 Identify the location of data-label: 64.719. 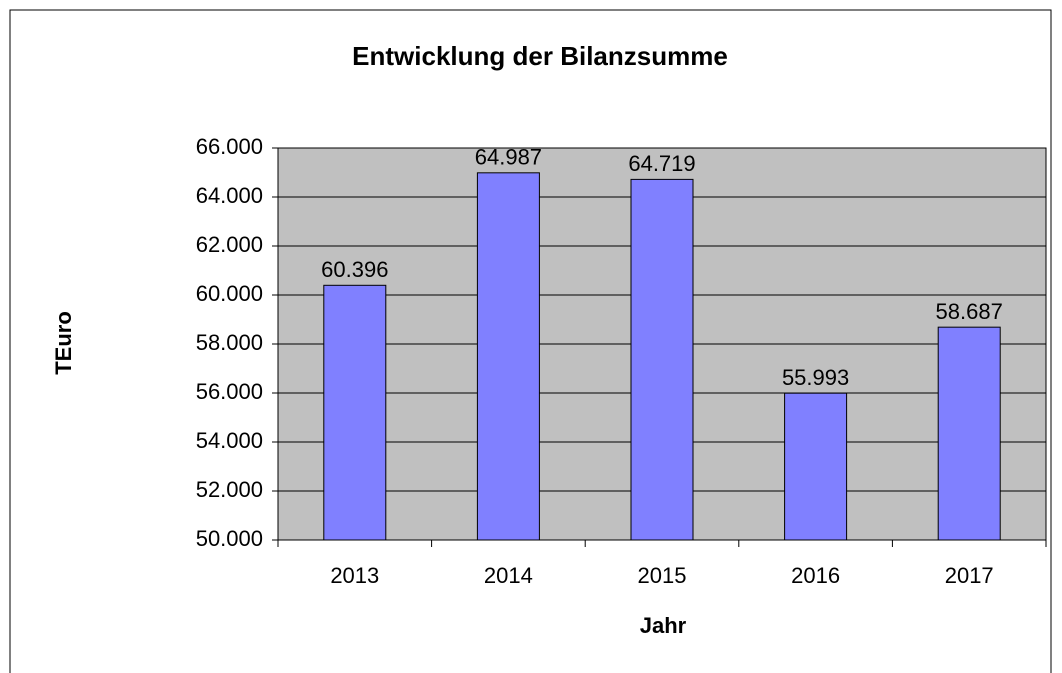
(661, 163).